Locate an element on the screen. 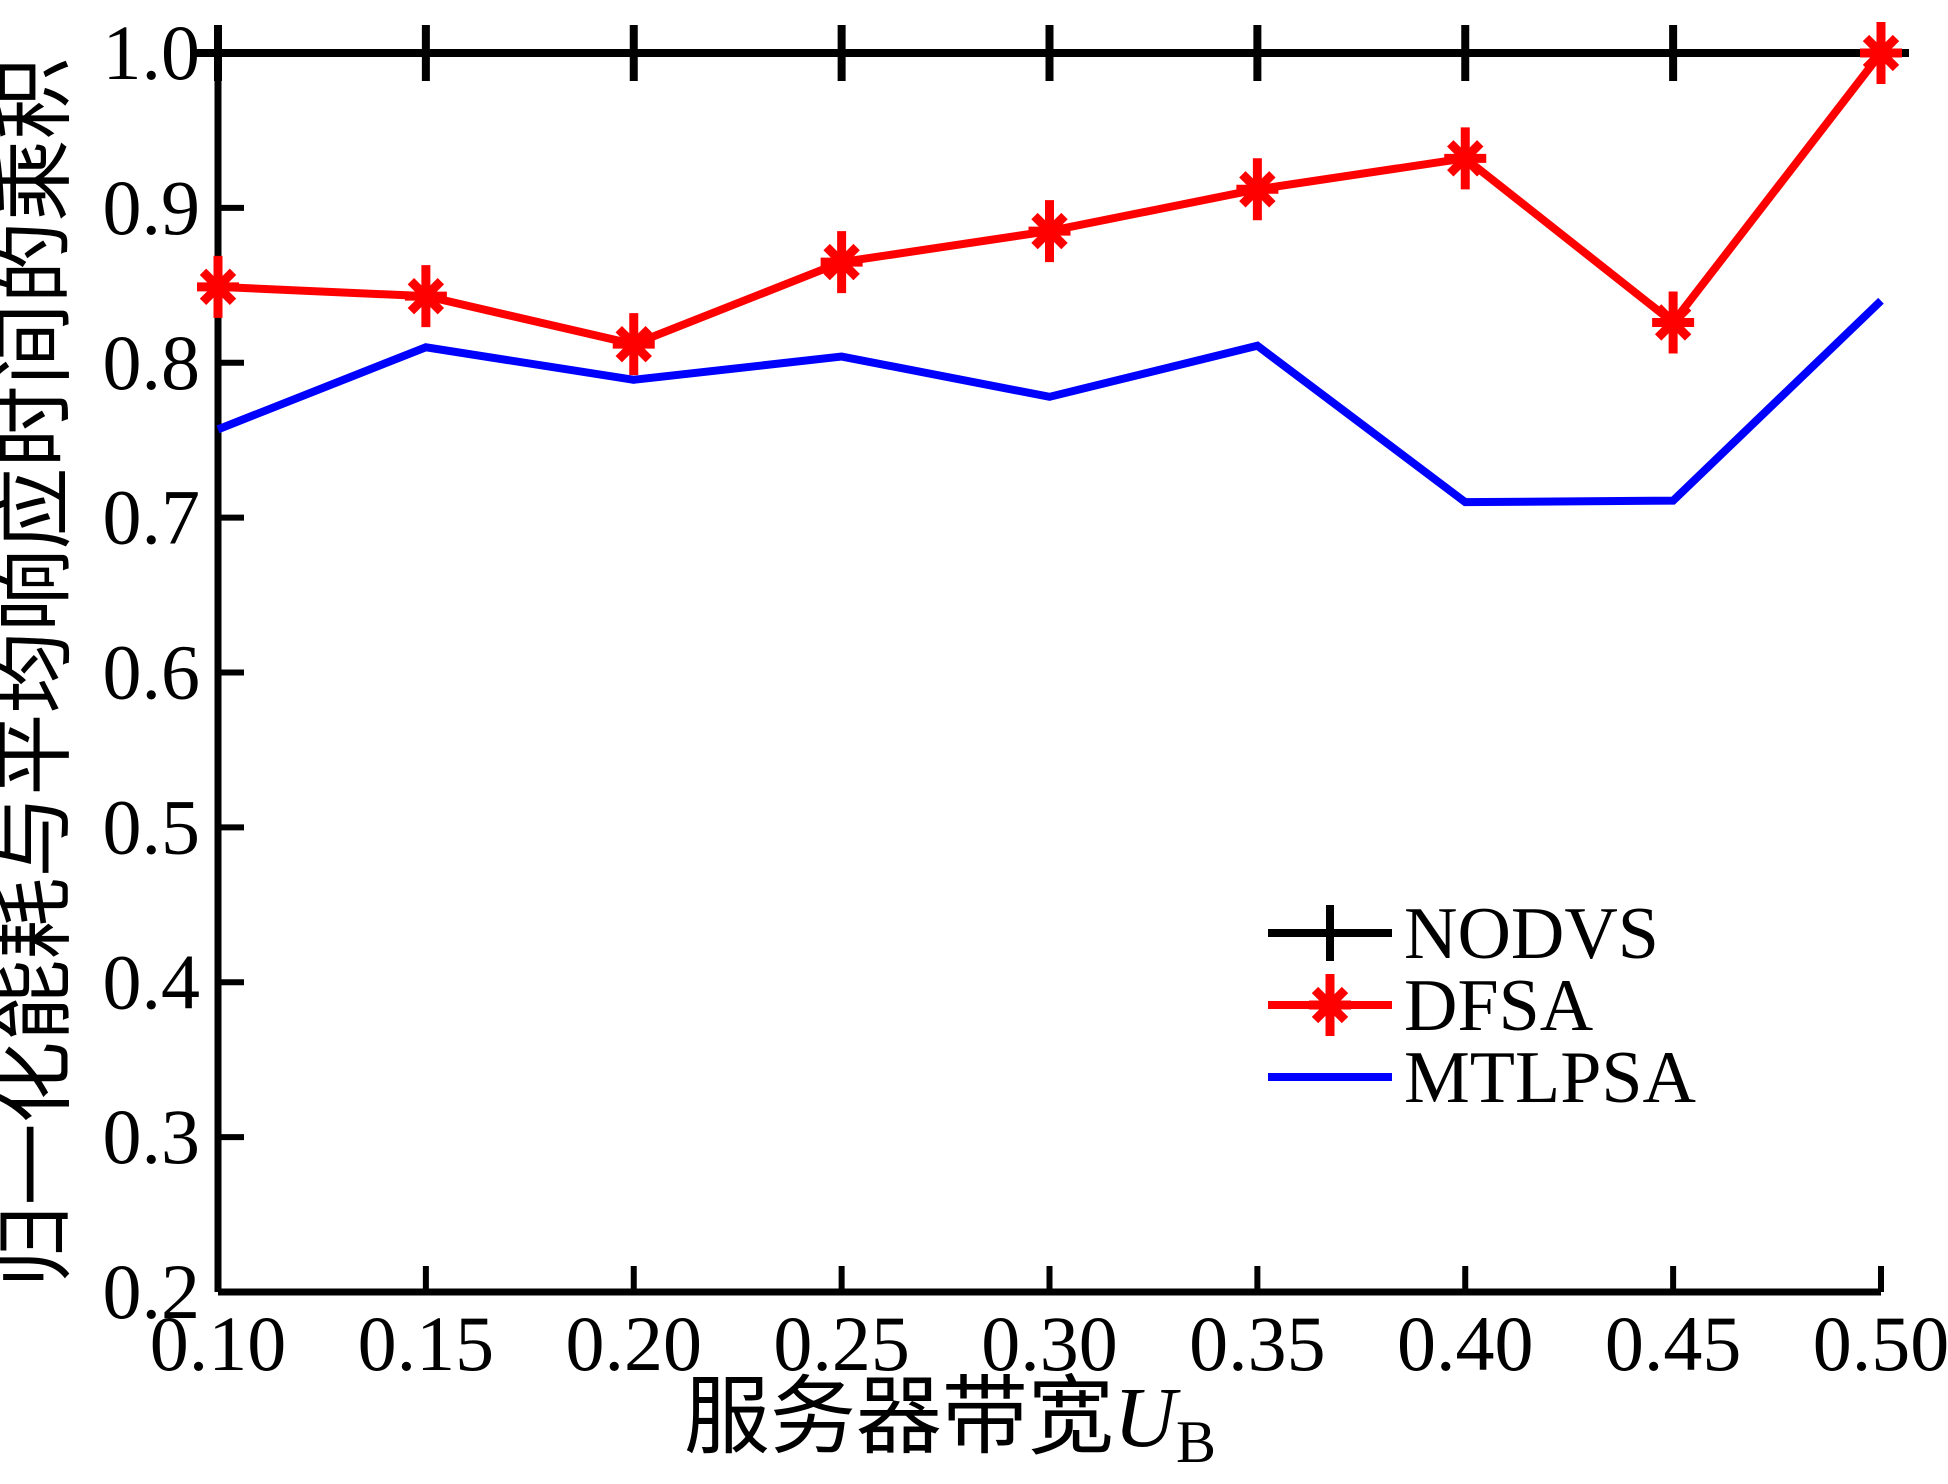 The image size is (1948, 1484). y-tick-label: 0.5 is located at coordinates (152, 826).